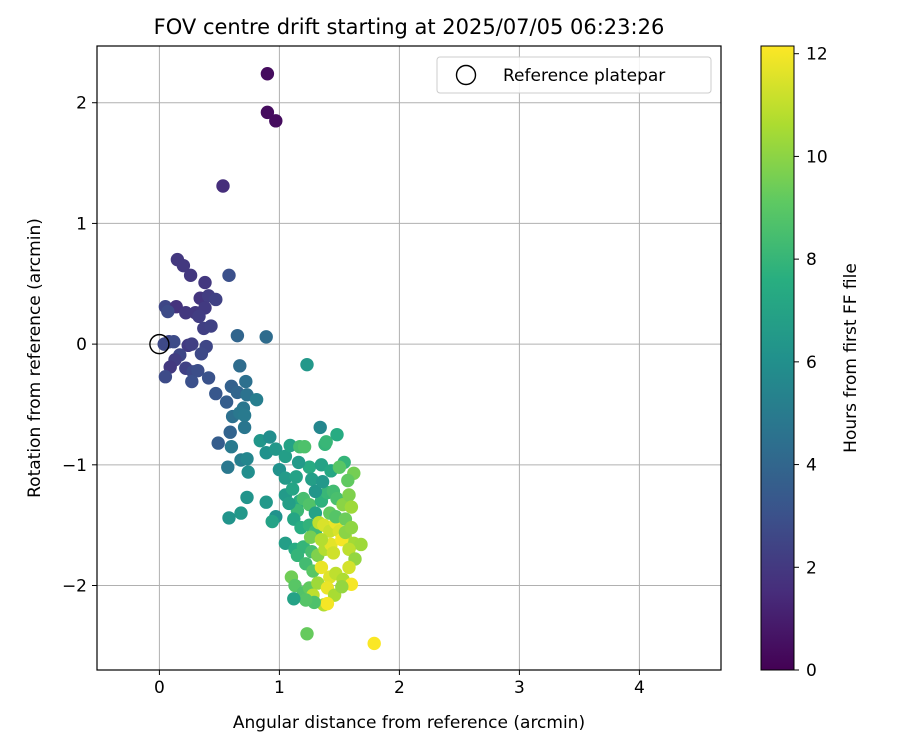  I want to click on x-tick-label: 4, so click(639, 688).